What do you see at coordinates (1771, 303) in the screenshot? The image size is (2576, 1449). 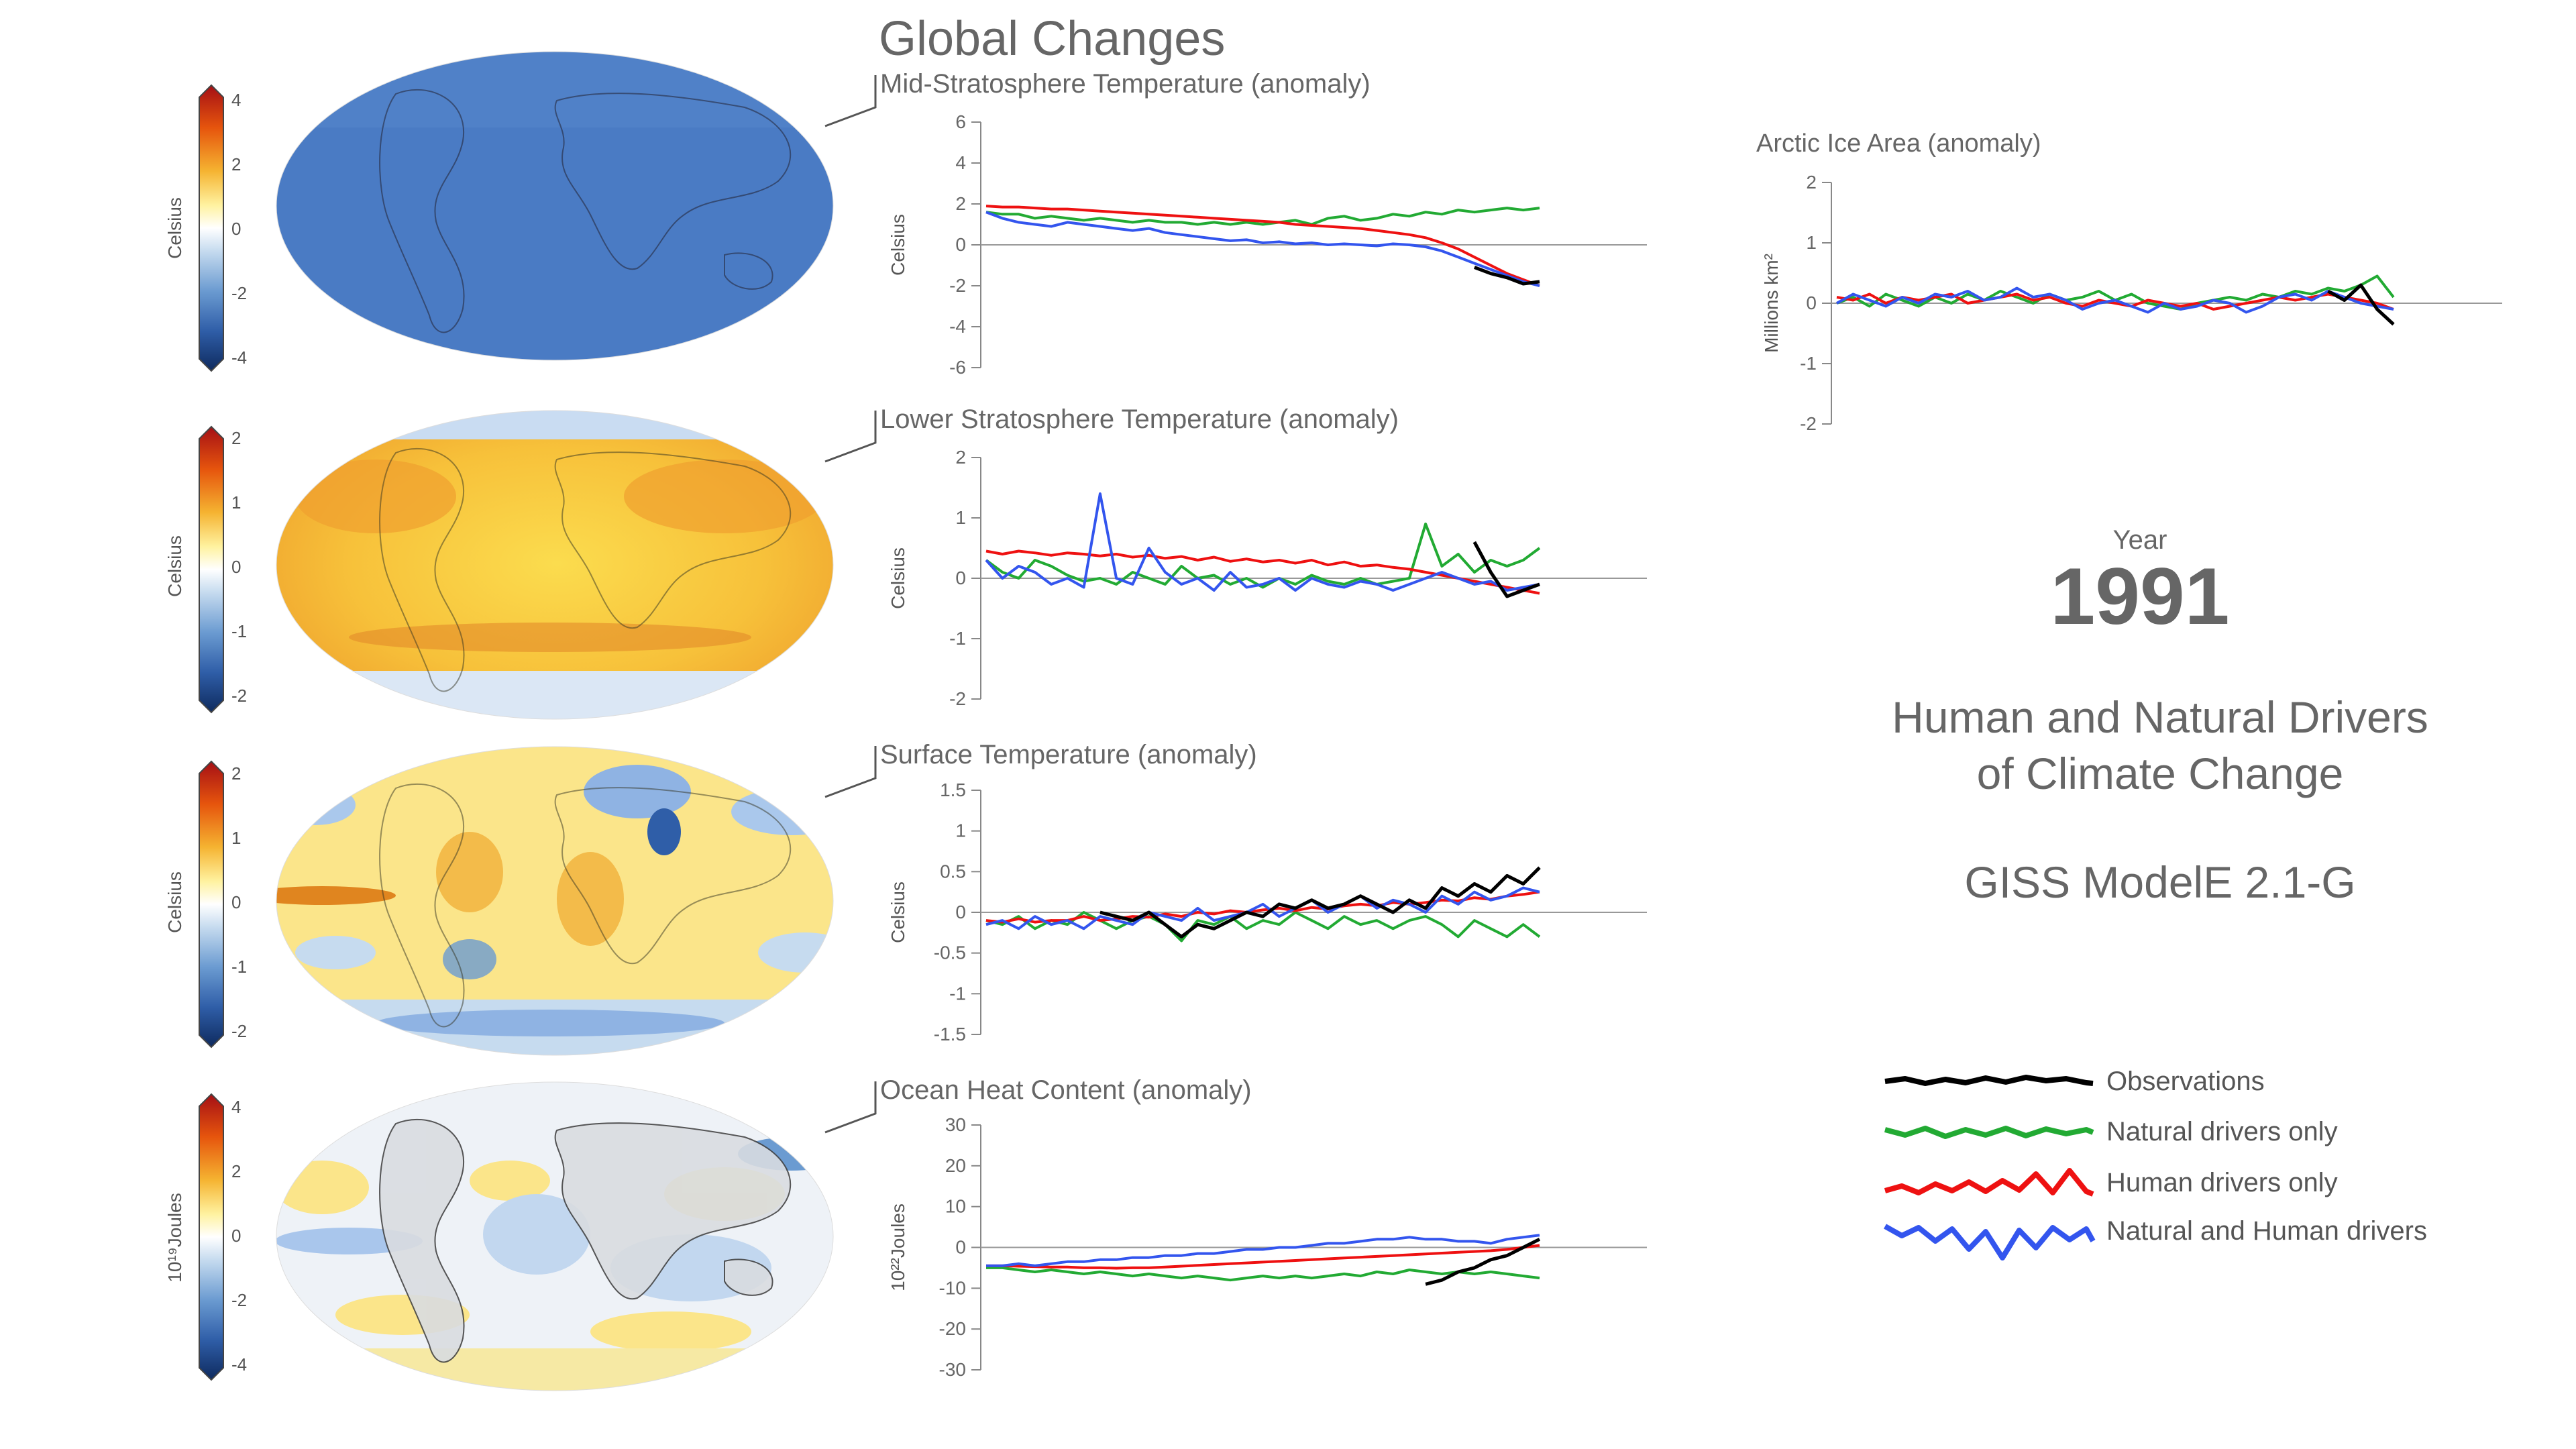 I see `y-axis-label: Millions km²` at bounding box center [1771, 303].